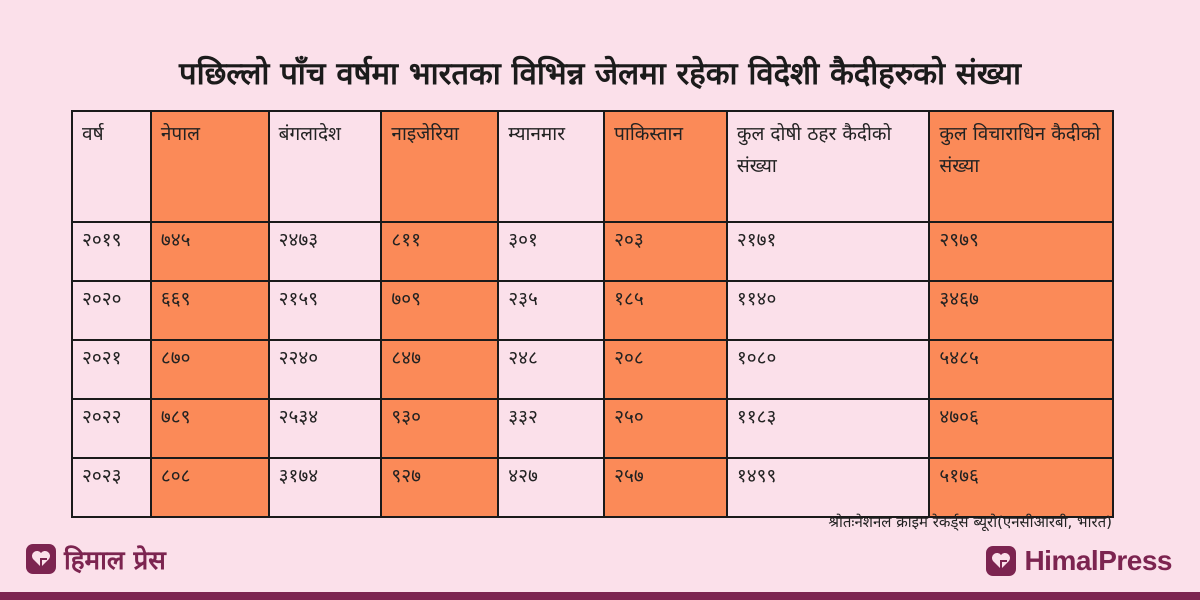 This screenshot has height=600, width=1200. Describe the element at coordinates (209, 310) in the screenshot. I see `cell-nepal: ६६९` at that location.